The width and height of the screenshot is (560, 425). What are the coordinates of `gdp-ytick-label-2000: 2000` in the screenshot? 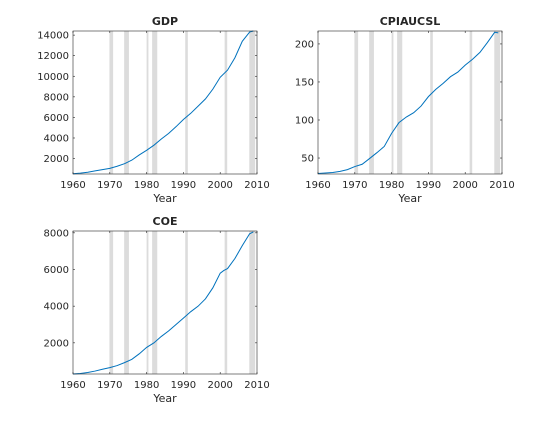 It's located at (56, 159).